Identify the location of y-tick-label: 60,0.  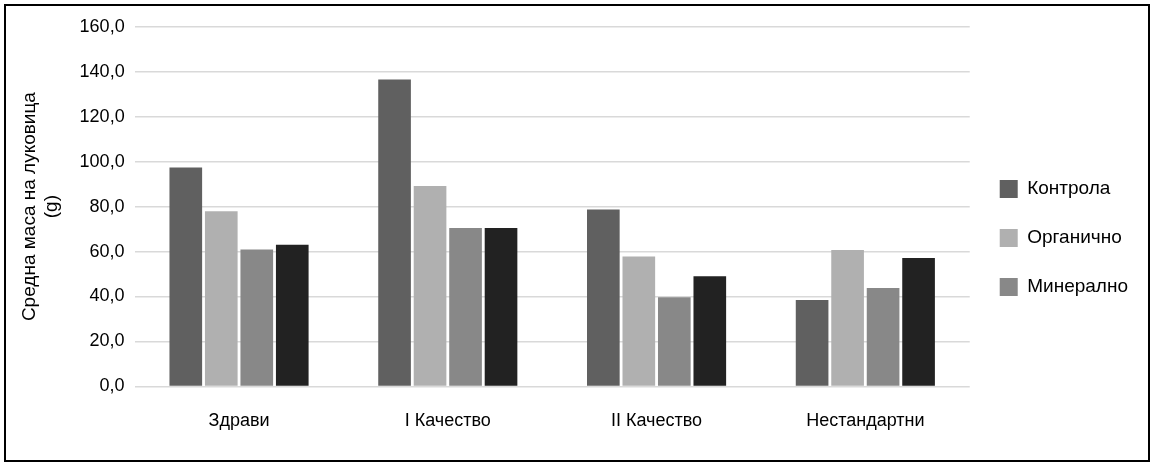
(107, 250).